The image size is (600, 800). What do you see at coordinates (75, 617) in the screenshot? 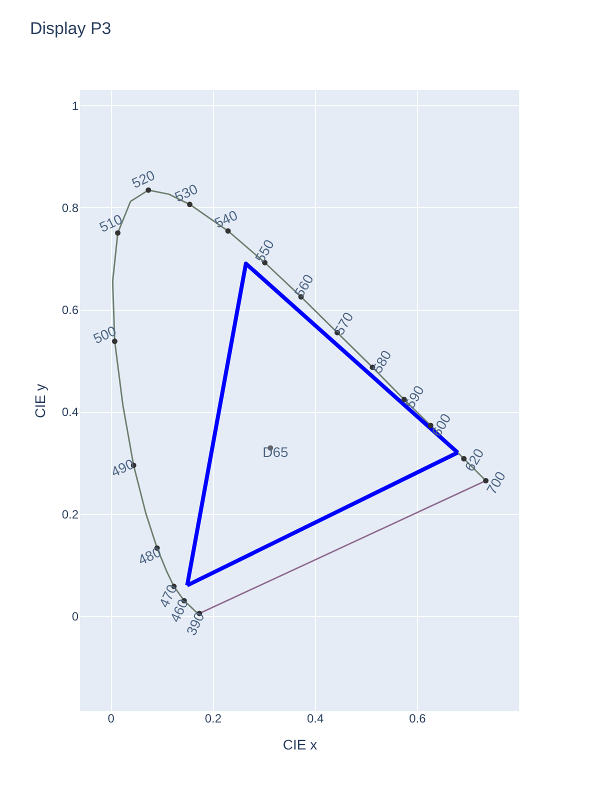
I see `y-tick-label: 0` at bounding box center [75, 617].